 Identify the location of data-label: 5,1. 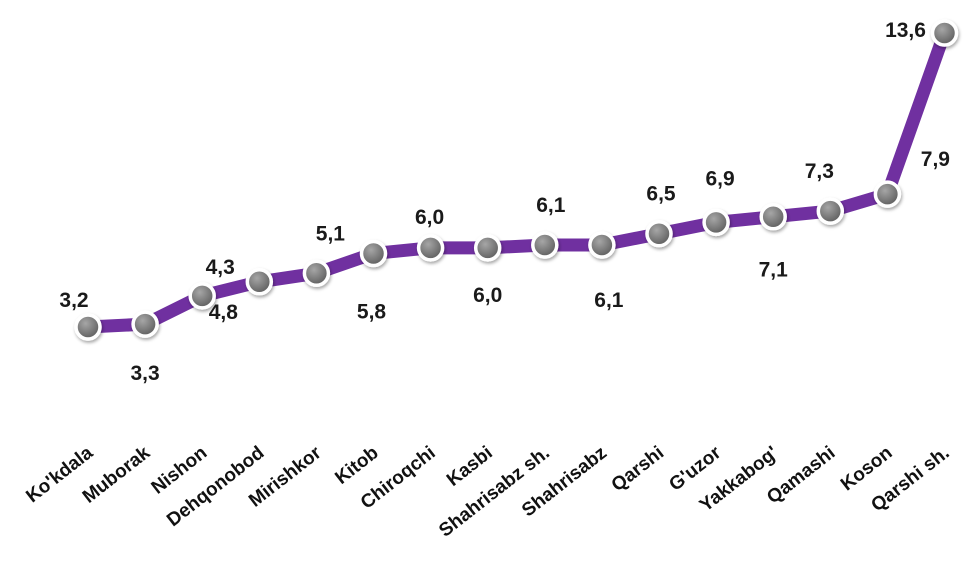
(331, 233).